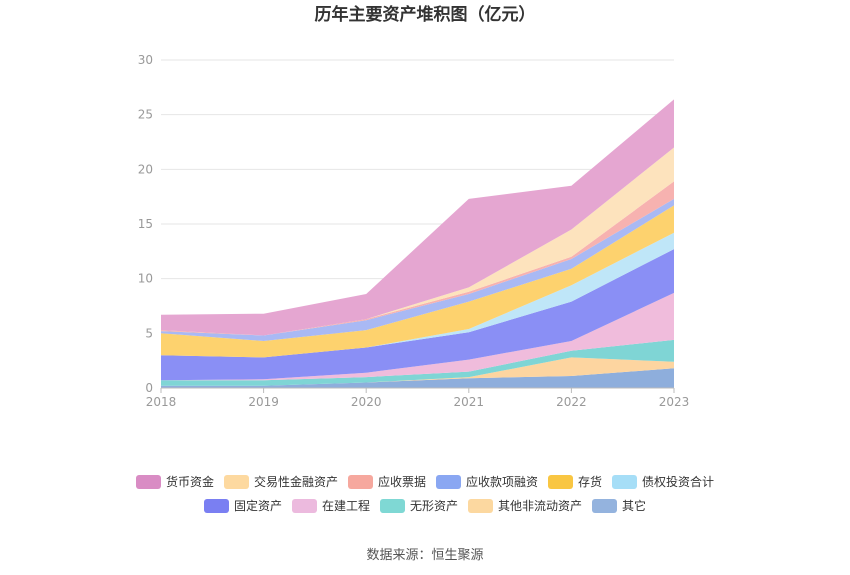 Image resolution: width=850 pixels, height=575 pixels. What do you see at coordinates (502, 481) in the screenshot?
I see `legend-label: 应收款项融资` at bounding box center [502, 481].